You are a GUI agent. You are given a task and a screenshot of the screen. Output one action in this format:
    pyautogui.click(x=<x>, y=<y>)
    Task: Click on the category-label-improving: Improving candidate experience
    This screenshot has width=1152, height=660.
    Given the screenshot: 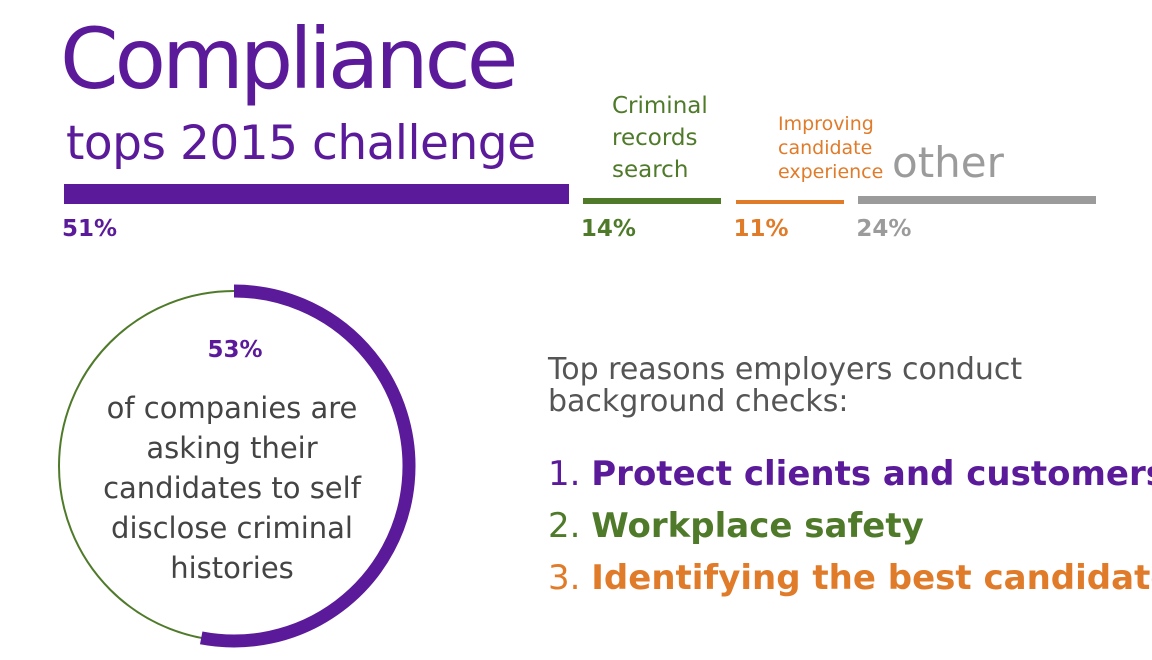 What is the action you would take?
    pyautogui.click(x=830, y=148)
    